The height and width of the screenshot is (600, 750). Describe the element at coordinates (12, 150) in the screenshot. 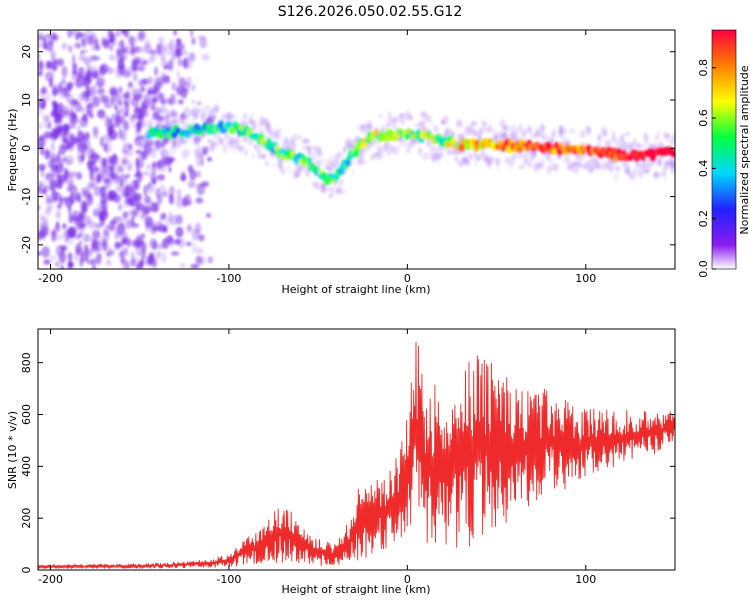

I see `top-y-axis-label: Frequency (Hz)` at that location.